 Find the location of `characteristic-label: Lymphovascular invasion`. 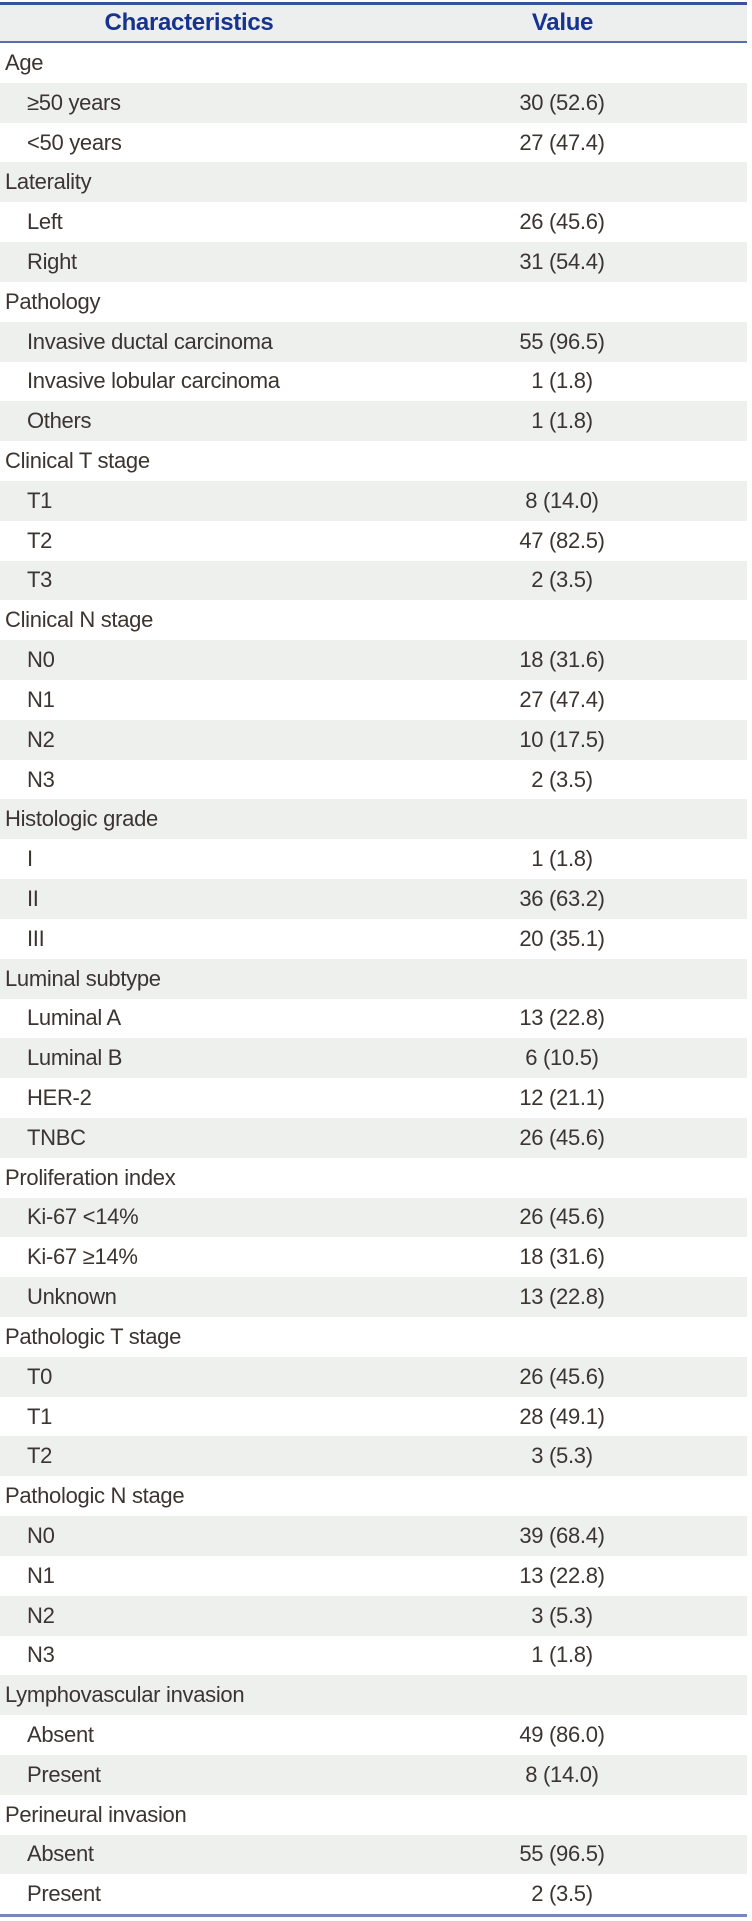

characteristic-label: Lymphovascular invasion is located at coordinates (125, 1695).